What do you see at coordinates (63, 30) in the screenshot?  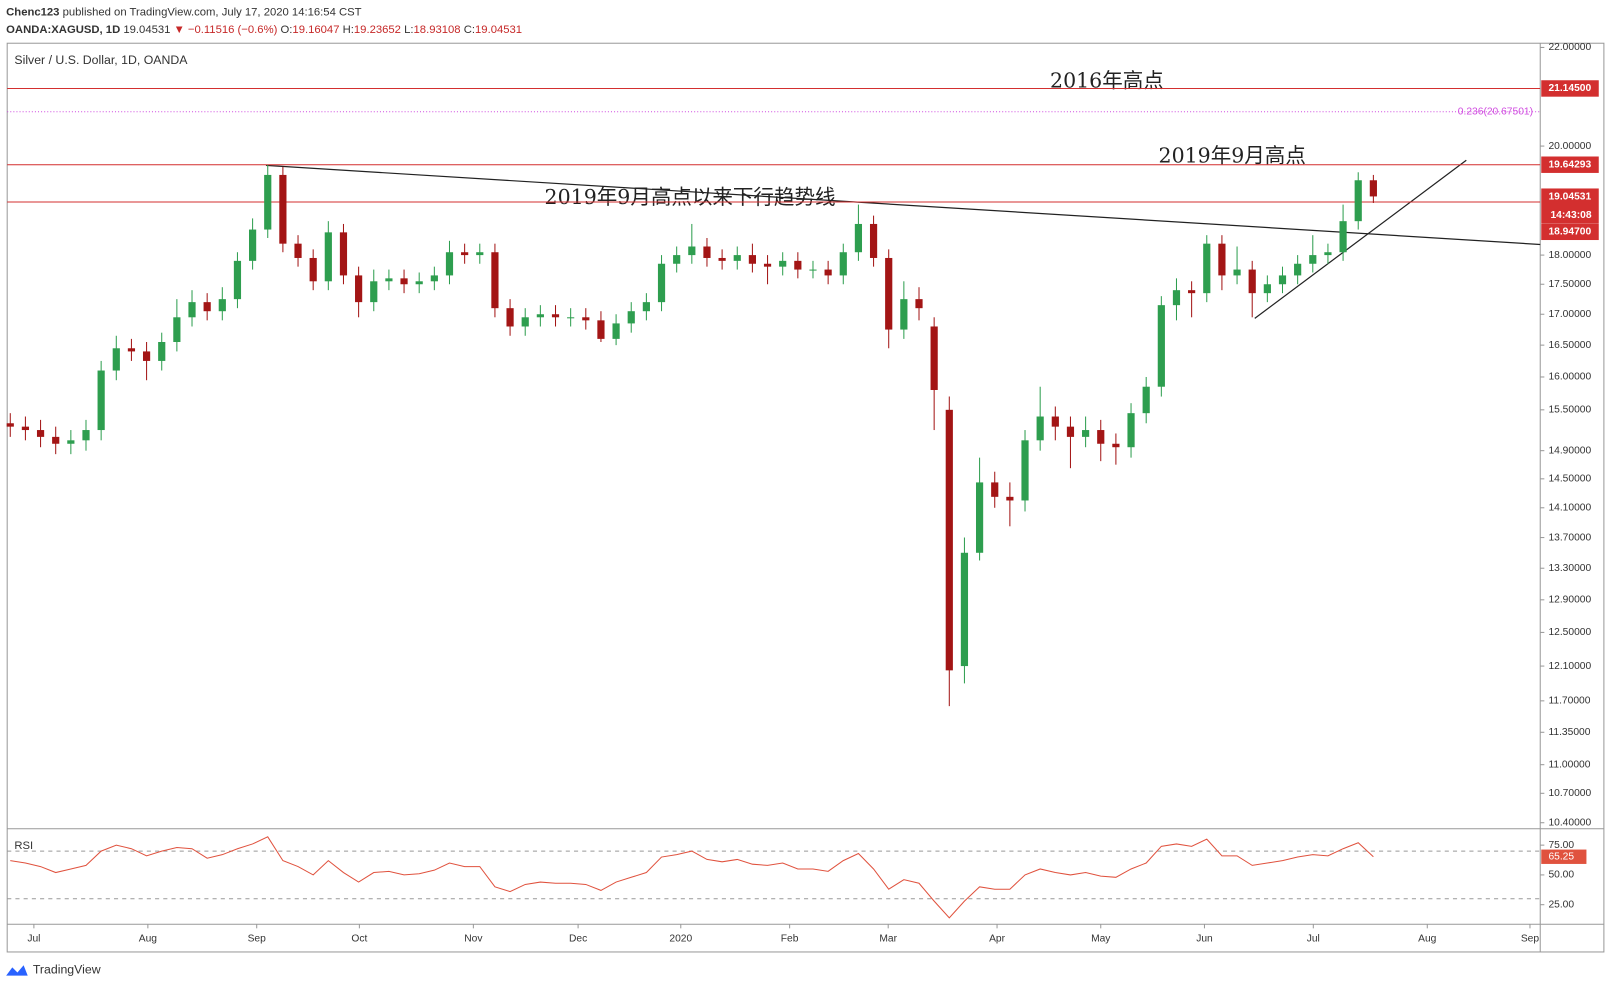 I see `ticker: OANDA:XAGUSD, 1D` at bounding box center [63, 30].